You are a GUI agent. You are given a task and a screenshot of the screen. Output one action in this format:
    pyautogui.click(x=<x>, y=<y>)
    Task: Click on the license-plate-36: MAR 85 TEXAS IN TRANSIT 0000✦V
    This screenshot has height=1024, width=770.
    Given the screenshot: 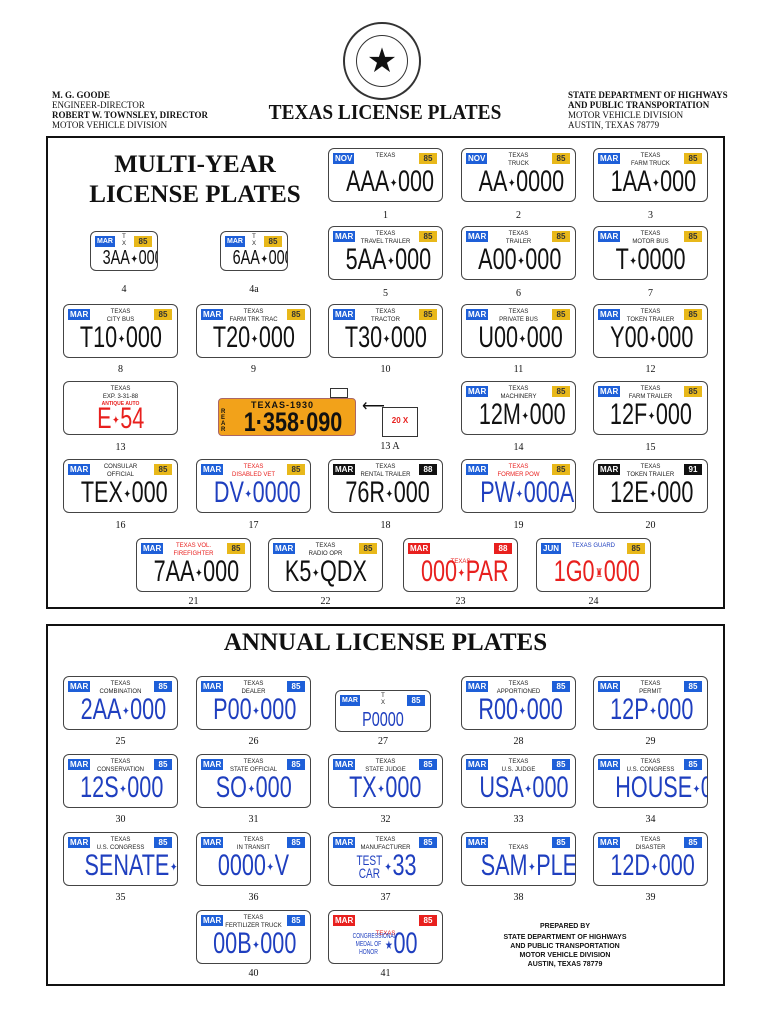 What is the action you would take?
    pyautogui.click(x=253, y=859)
    